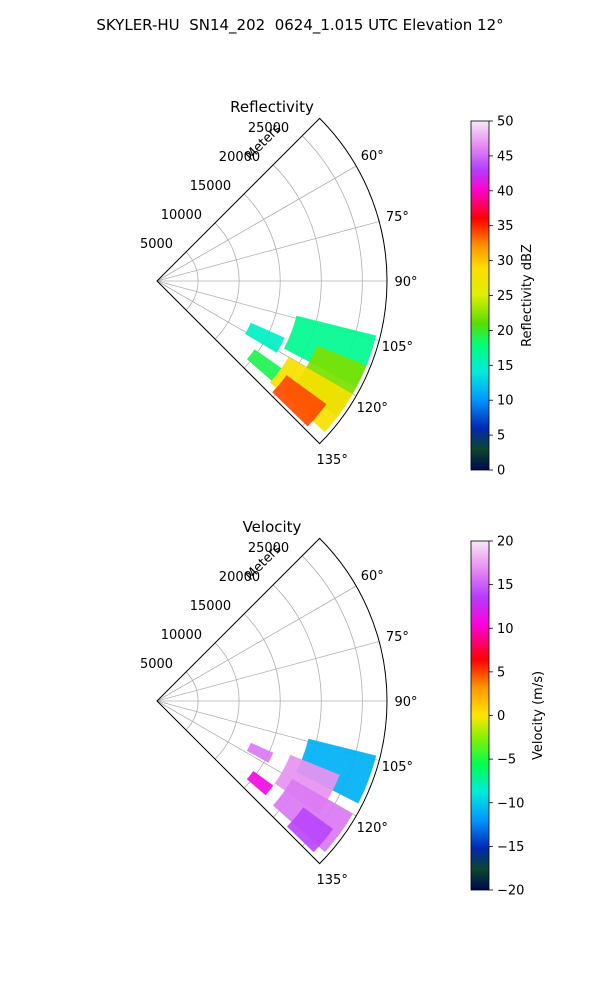 The width and height of the screenshot is (600, 1000). Describe the element at coordinates (505, 296) in the screenshot. I see `colorbar-tick-label: 25` at that location.